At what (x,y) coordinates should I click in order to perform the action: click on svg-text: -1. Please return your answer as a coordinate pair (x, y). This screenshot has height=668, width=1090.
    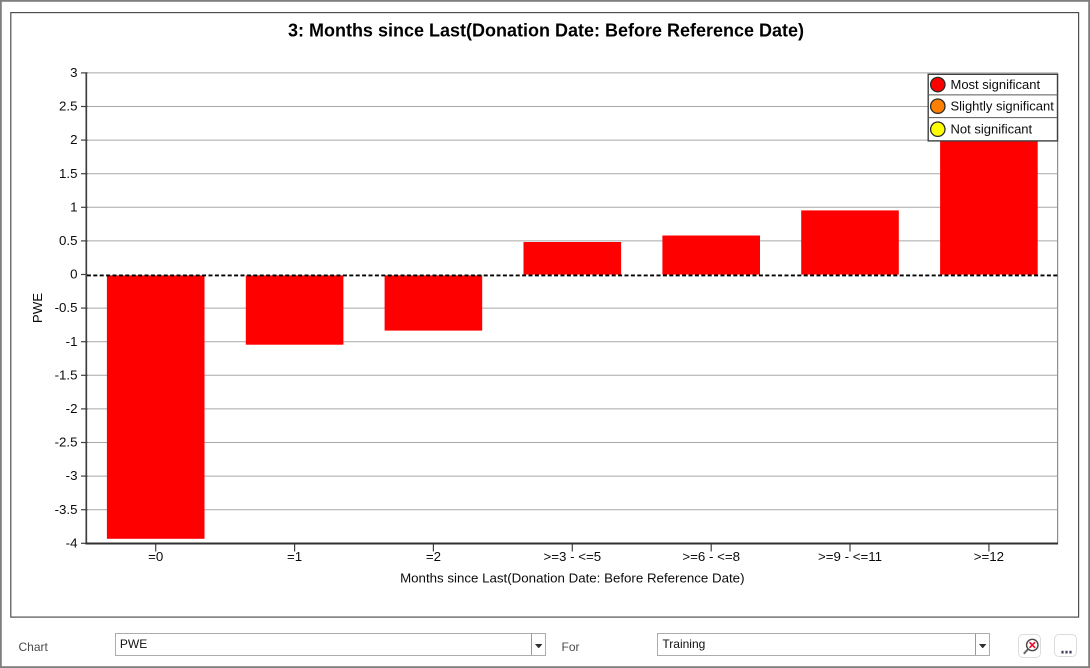
    Looking at the image, I should click on (72, 341).